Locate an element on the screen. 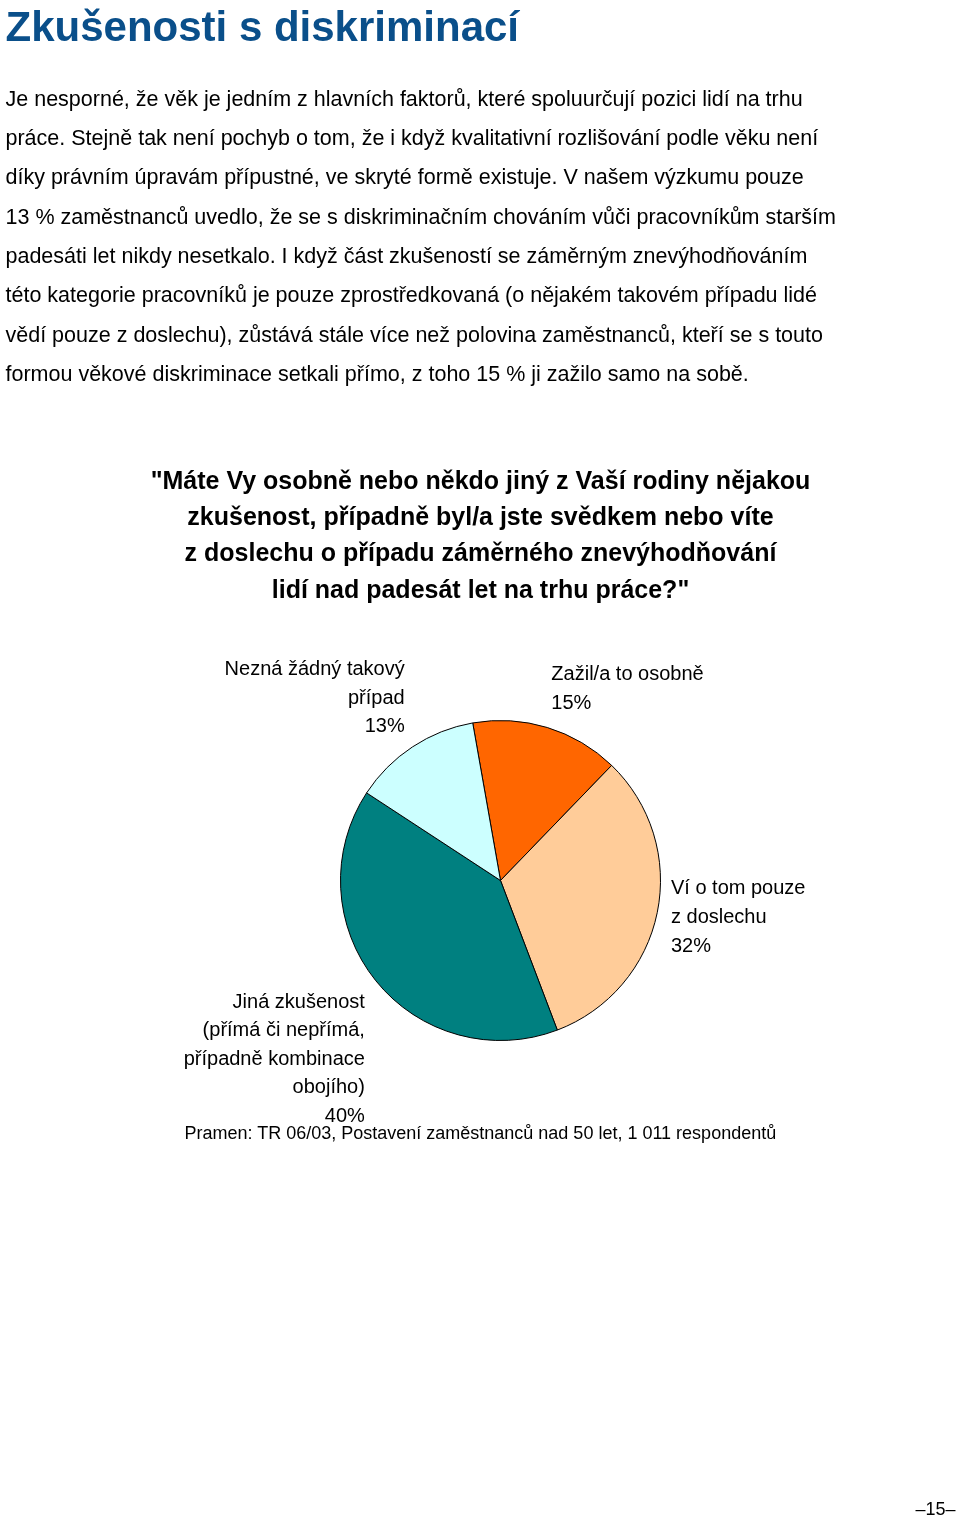 Image resolution: width=960 pixels, height=1521 pixels. data-label: 13% is located at coordinates (384, 725).